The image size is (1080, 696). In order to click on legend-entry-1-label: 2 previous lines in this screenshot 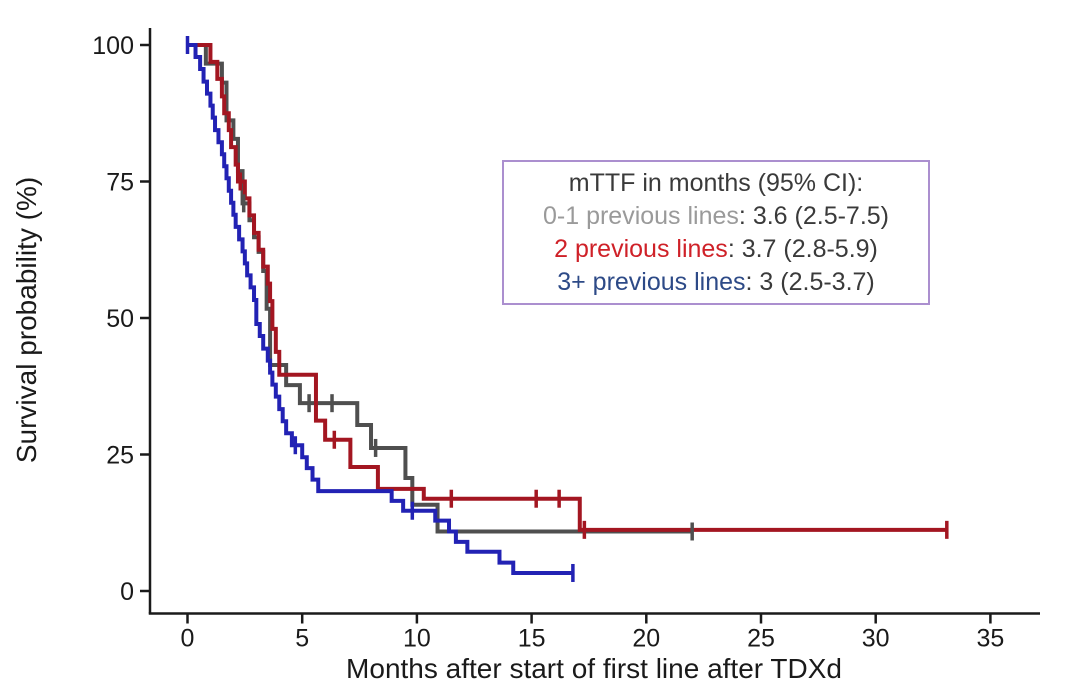, I will do `click(641, 248)`.